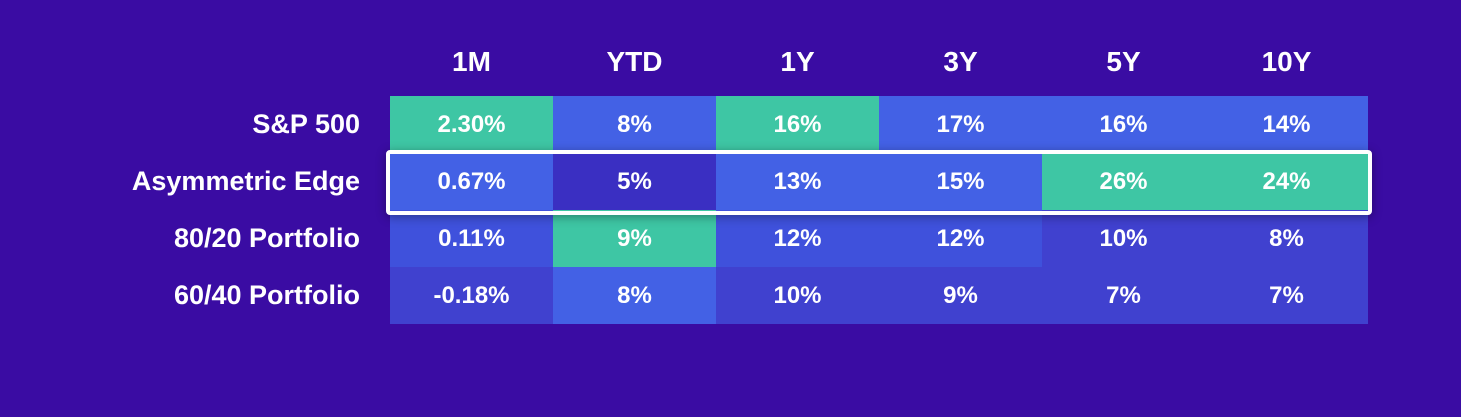  I want to click on value-cell: 13%, so click(797, 181).